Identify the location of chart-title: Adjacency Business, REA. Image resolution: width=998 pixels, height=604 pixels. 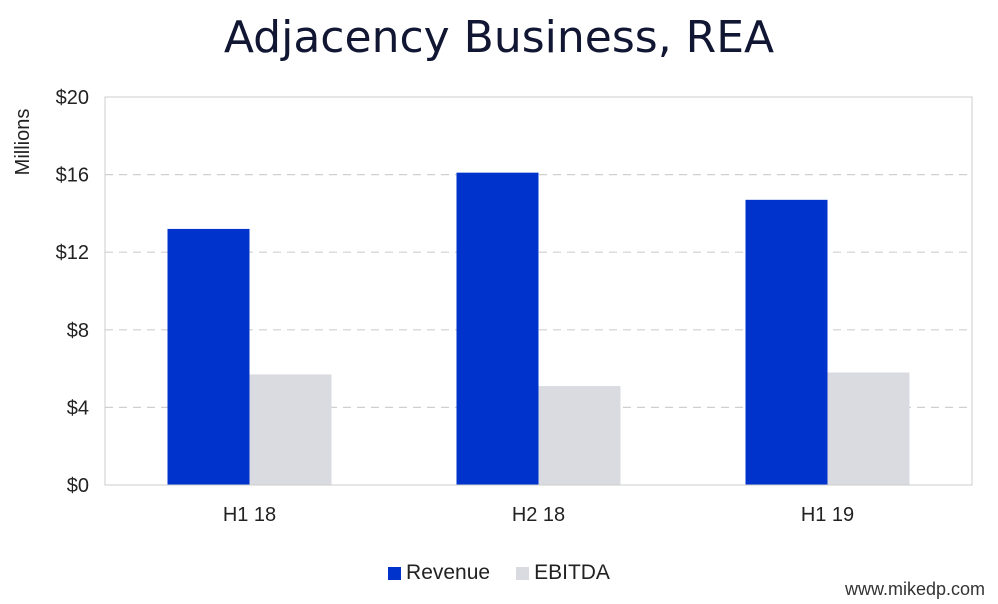
(499, 37).